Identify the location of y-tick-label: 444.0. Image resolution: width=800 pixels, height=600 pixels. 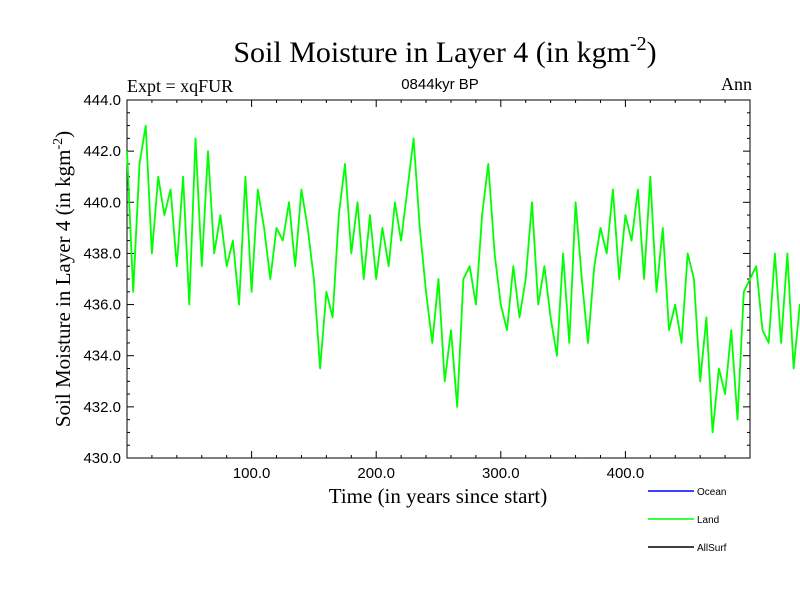
(102, 100).